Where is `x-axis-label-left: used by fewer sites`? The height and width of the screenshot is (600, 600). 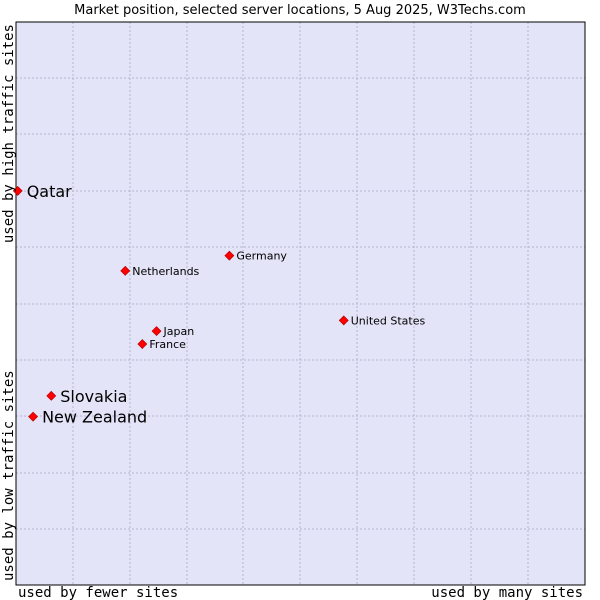 x-axis-label-left: used by fewer sites is located at coordinates (98, 592).